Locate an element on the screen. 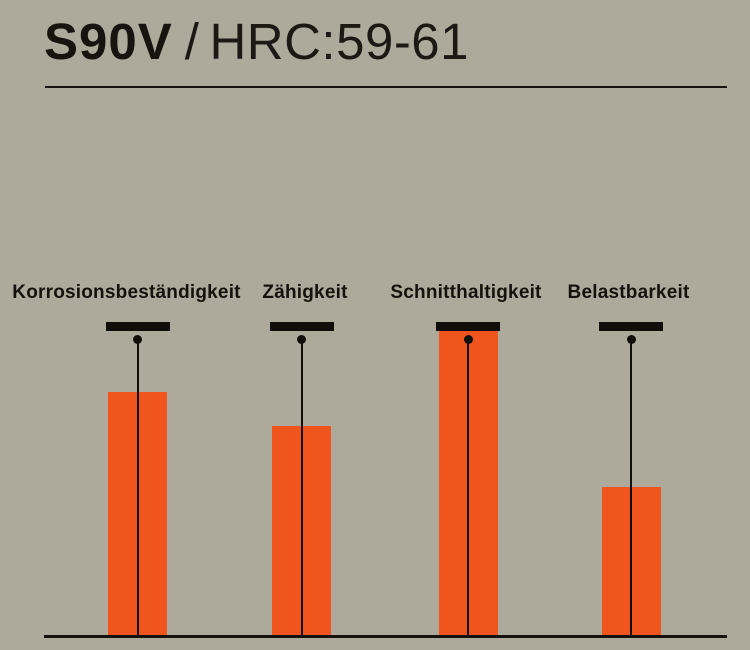  hardness-range: HRC:59-61 is located at coordinates (339, 41).